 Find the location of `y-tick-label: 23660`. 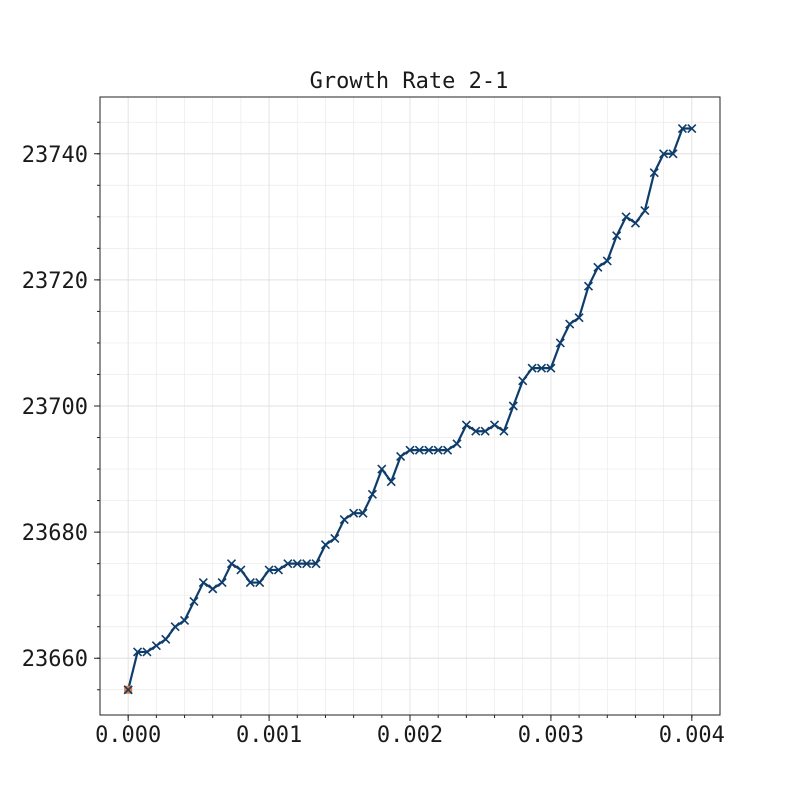

y-tick-label: 23660 is located at coordinates (55, 659).